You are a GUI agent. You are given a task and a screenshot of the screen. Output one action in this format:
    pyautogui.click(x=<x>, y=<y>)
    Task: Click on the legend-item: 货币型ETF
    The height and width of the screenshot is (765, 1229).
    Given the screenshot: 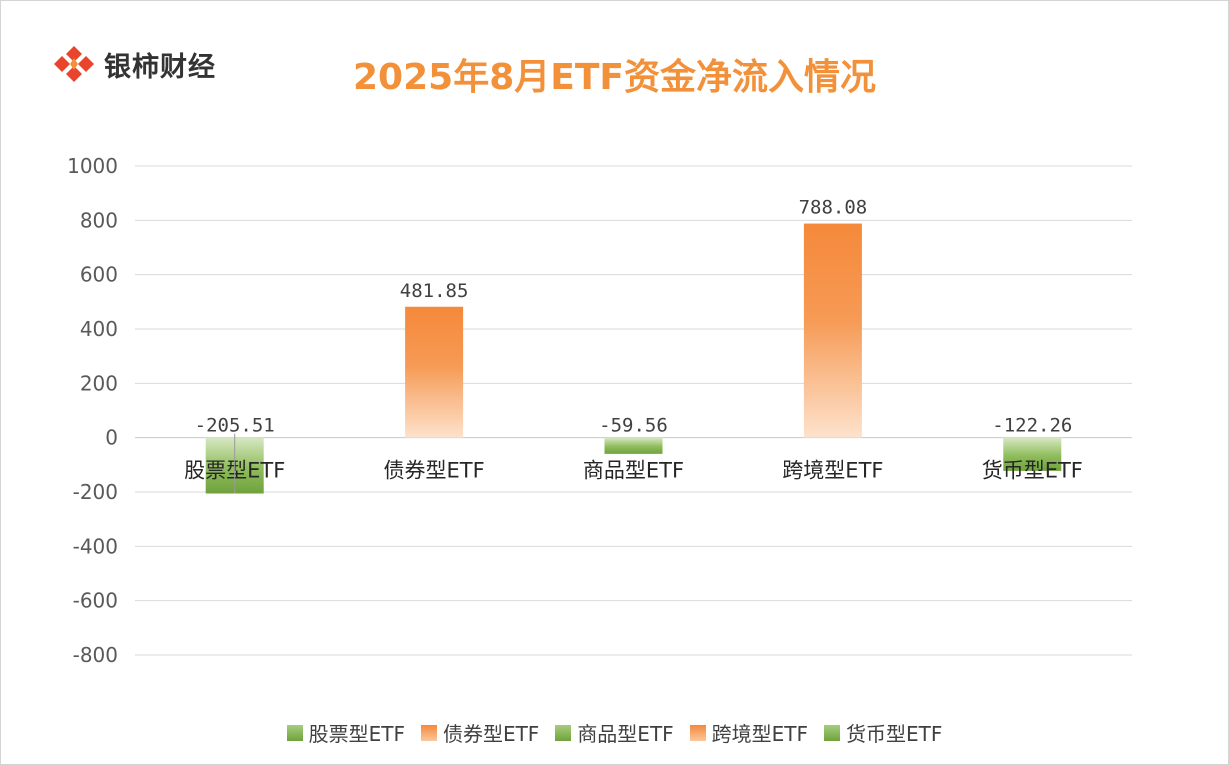 What is the action you would take?
    pyautogui.click(x=883, y=732)
    